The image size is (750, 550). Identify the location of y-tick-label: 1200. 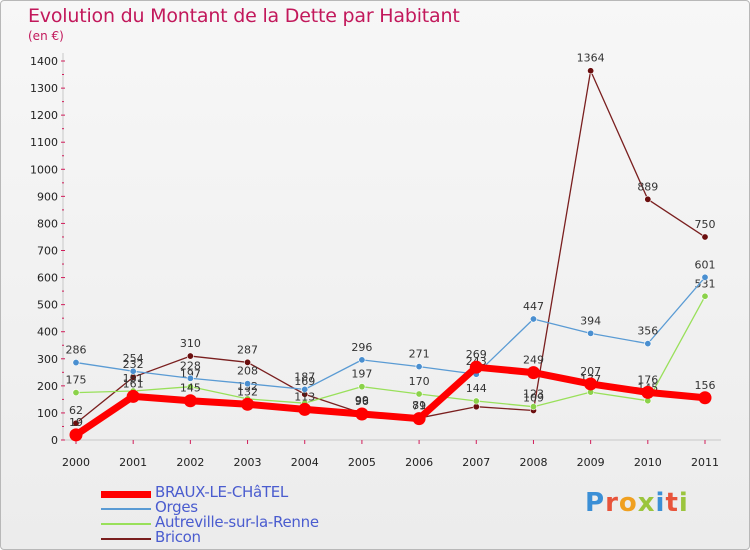
(44, 115).